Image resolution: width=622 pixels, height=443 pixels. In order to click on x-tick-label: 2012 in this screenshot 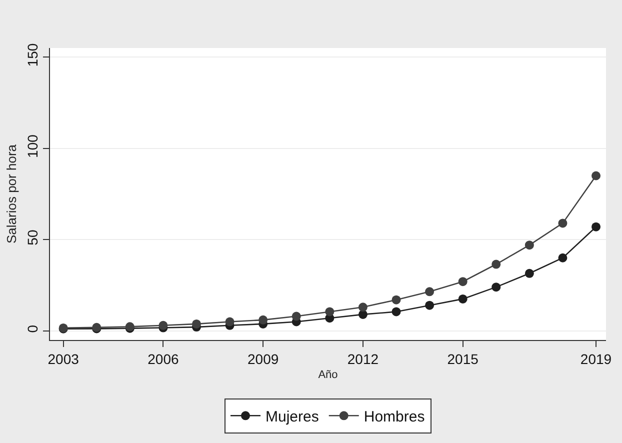, I will do `click(363, 358)`.